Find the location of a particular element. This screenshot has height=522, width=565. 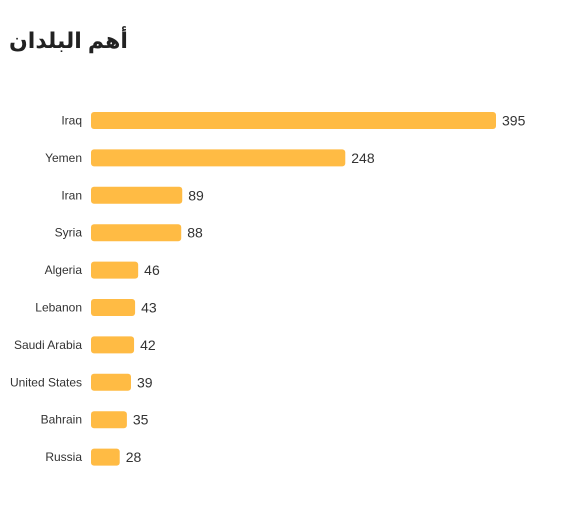

value-label: 46 is located at coordinates (152, 270).